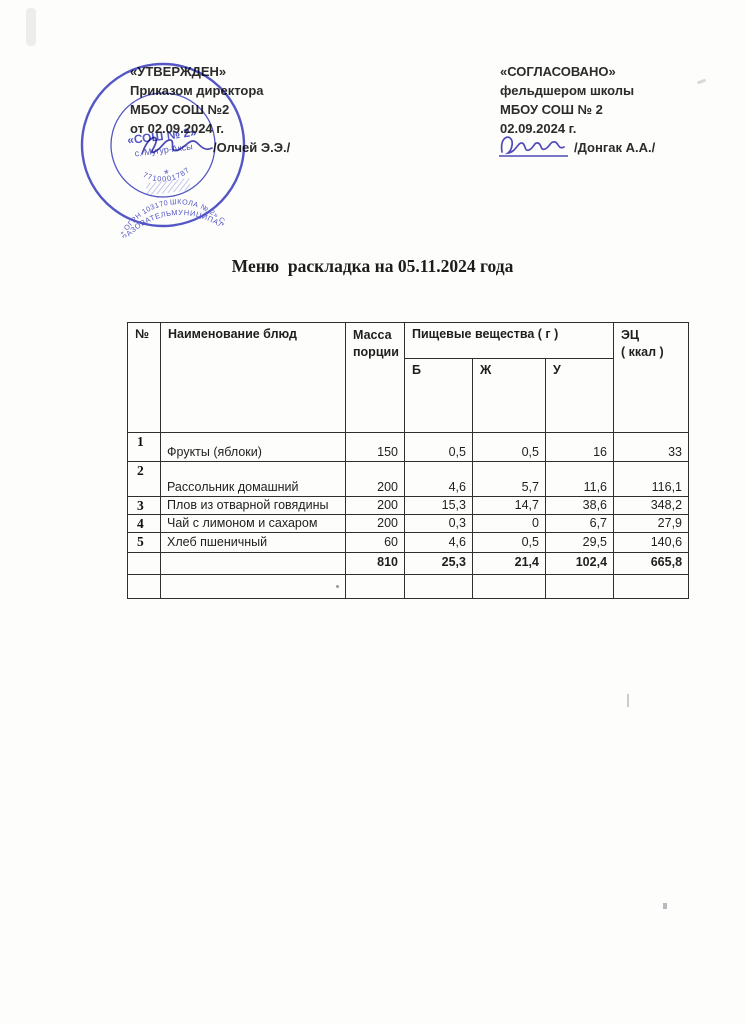  I want to click on col-header-energy: ЭЦ ( ккал ), so click(651, 377).